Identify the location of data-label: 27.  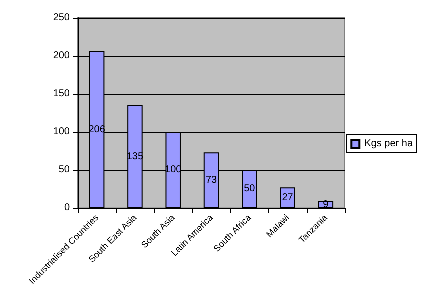
(288, 198).